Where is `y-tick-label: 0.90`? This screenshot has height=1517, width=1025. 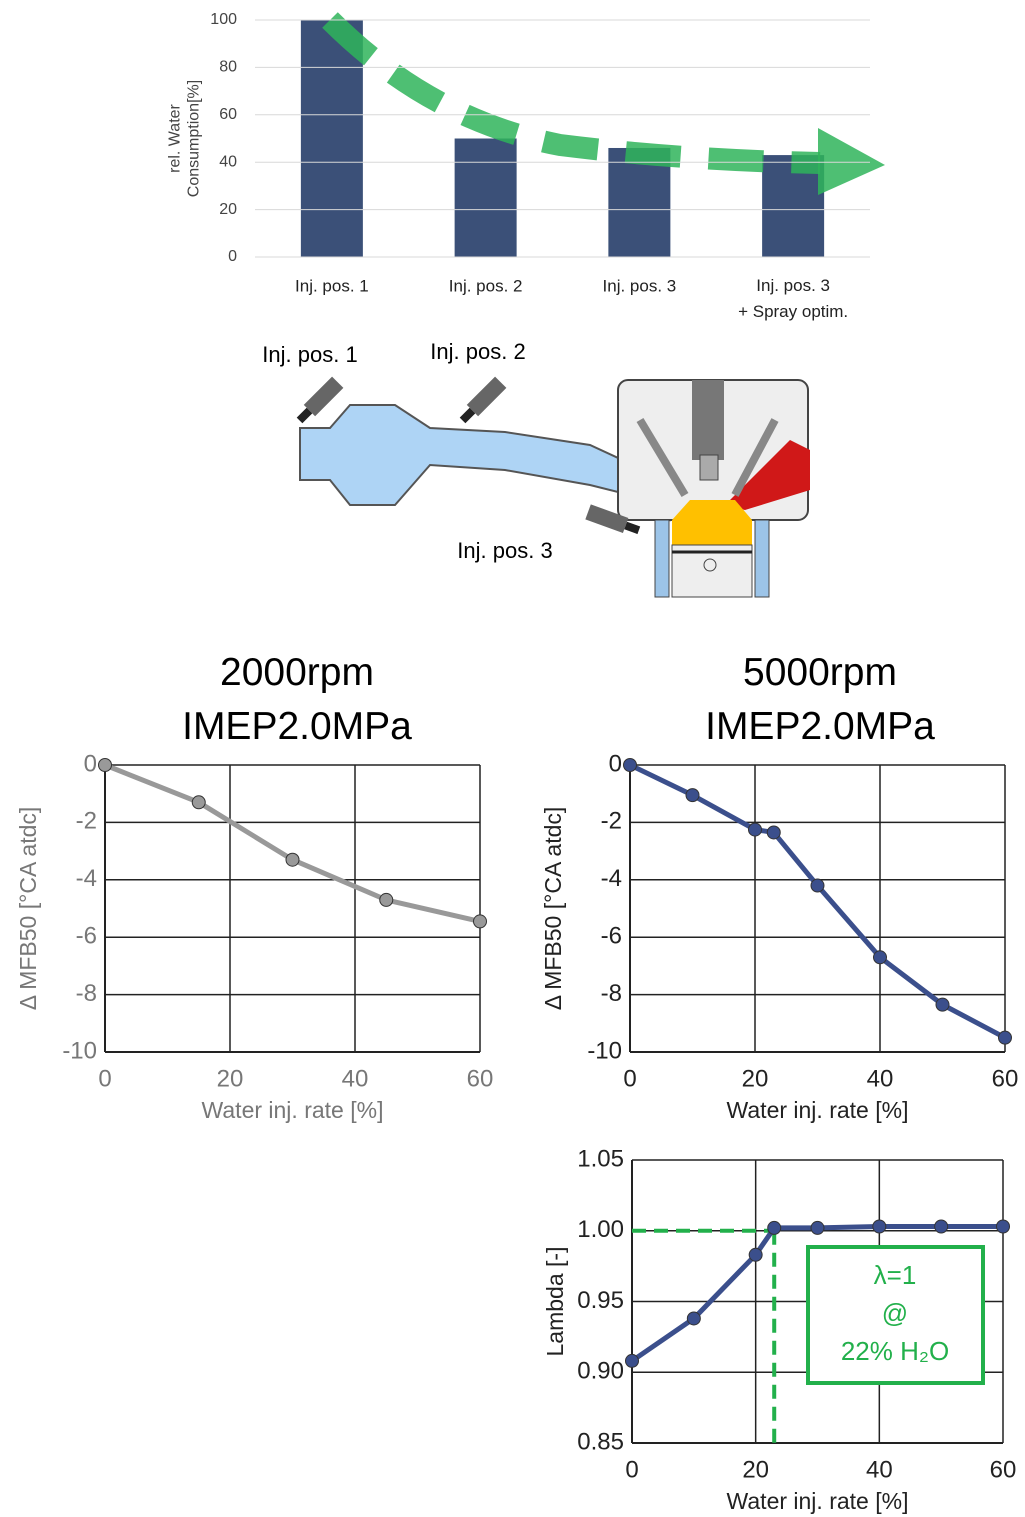
y-tick-label: 0.90 is located at coordinates (600, 1371).